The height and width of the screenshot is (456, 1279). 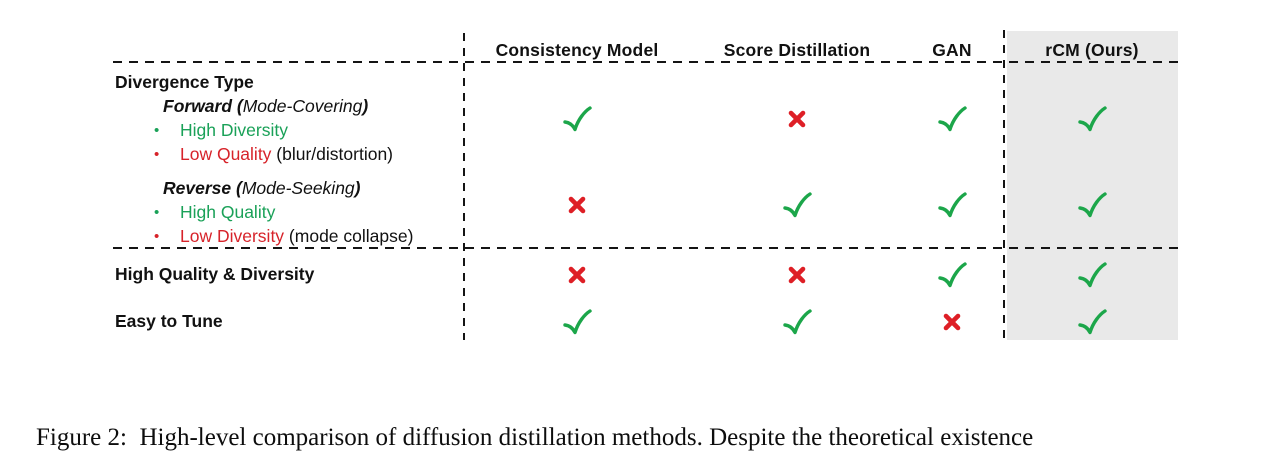 I want to click on bullet-item-high-quality: • High Quality, so click(x=214, y=212).